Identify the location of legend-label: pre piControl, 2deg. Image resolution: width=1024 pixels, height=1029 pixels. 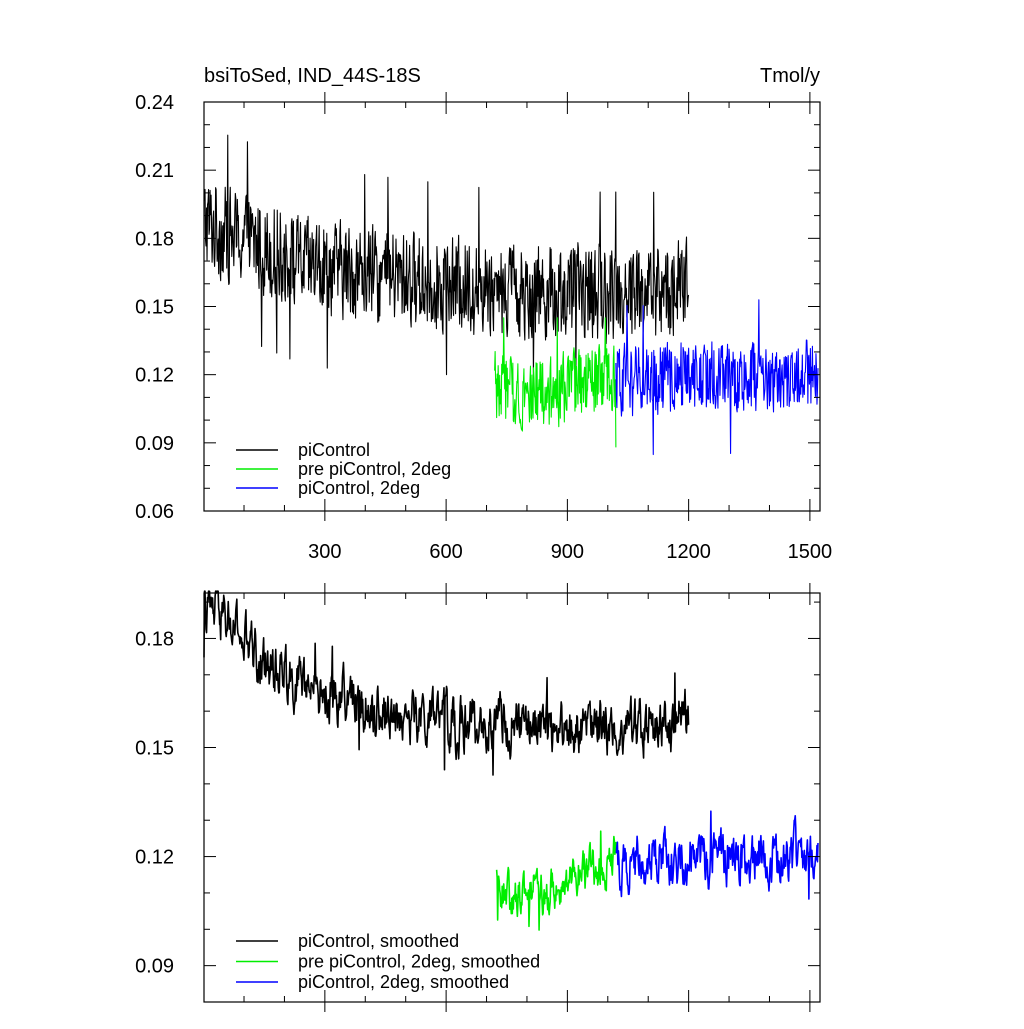
(374, 469).